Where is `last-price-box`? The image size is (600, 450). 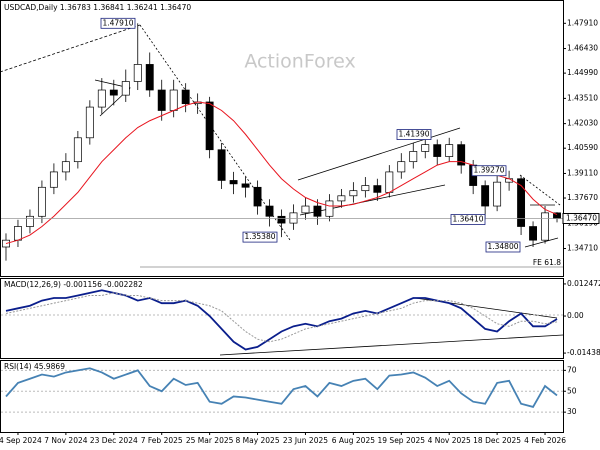 last-price-box is located at coordinates (581, 218).